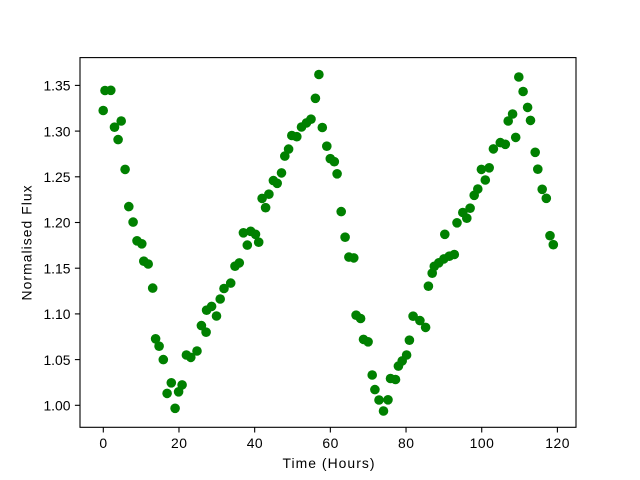  Describe the element at coordinates (482, 443) in the screenshot. I see `svg-text: 100` at that location.